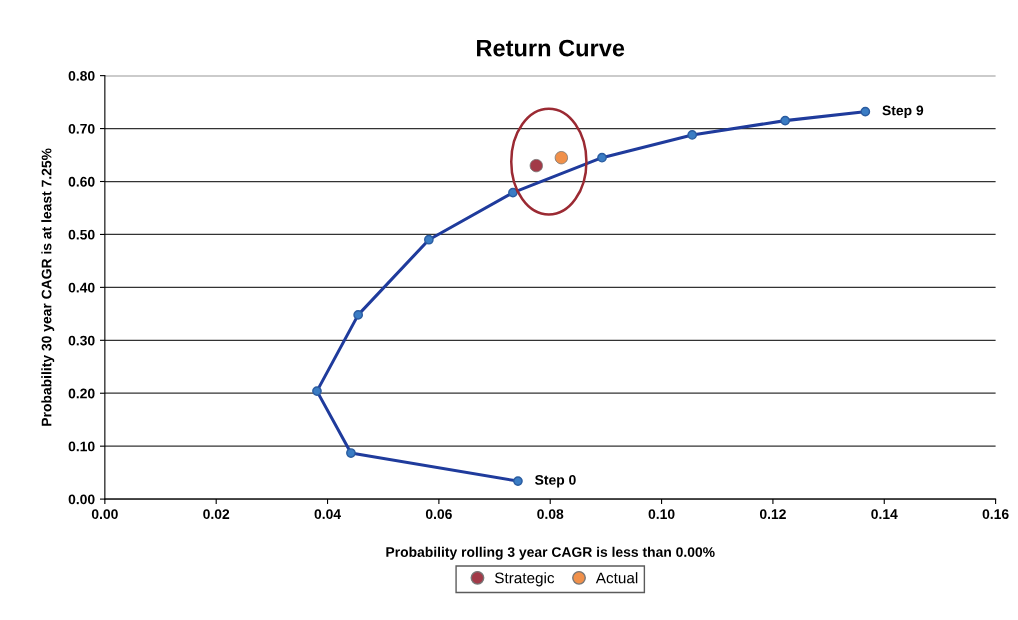 Image resolution: width=1018 pixels, height=620 pixels. I want to click on y-tick-label: 0.00, so click(81, 499).